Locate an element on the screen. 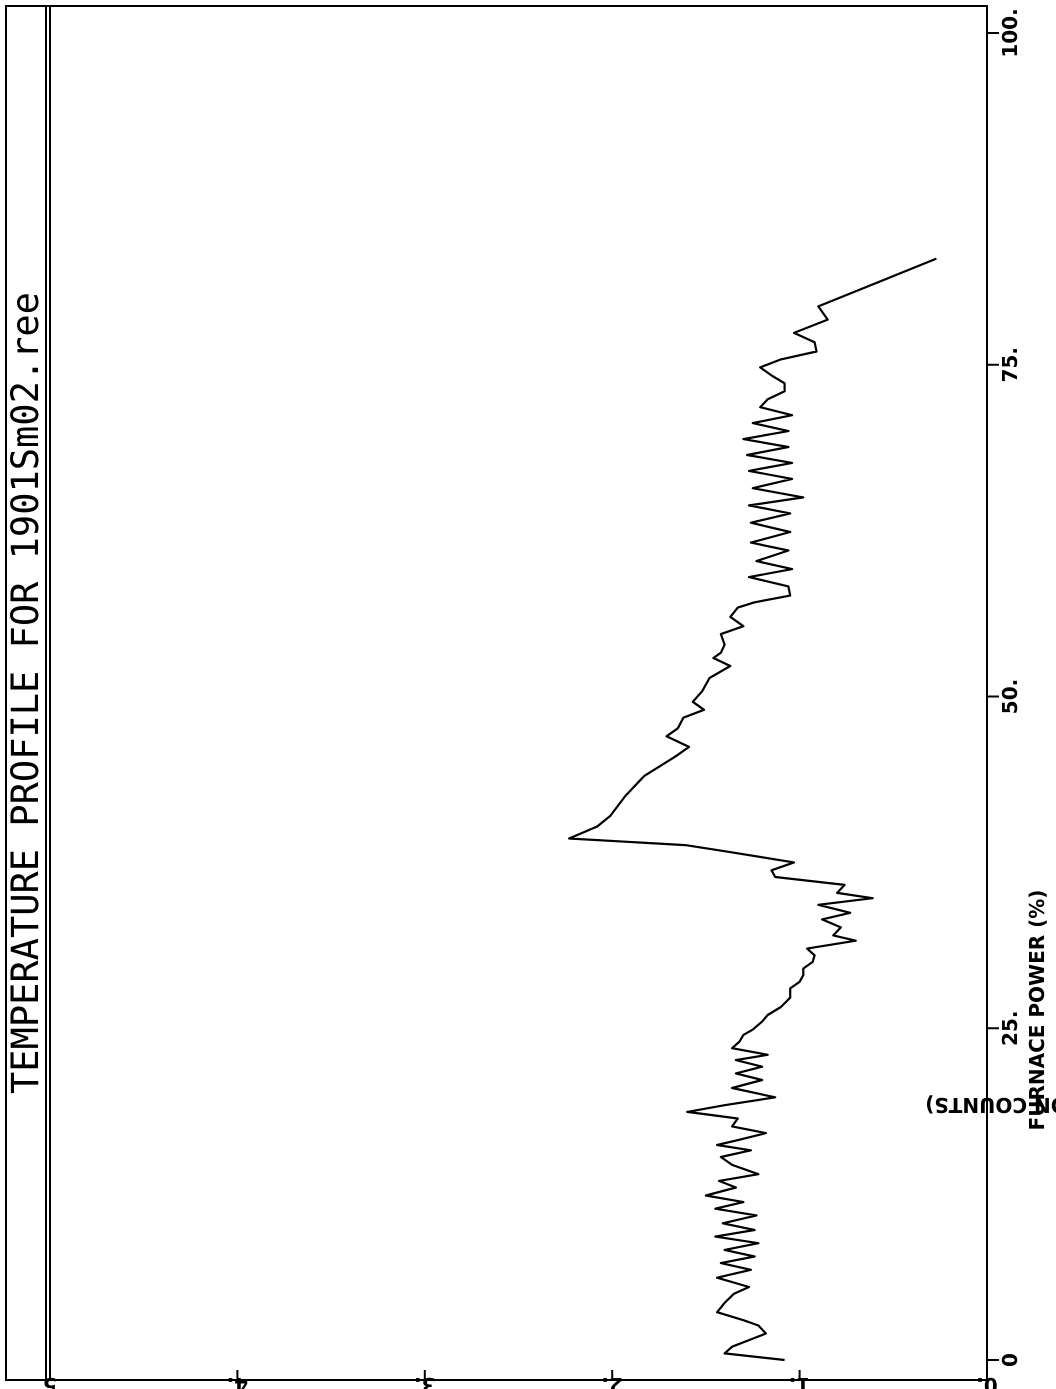  y-tick-label: 3. is located at coordinates (425, 1381).